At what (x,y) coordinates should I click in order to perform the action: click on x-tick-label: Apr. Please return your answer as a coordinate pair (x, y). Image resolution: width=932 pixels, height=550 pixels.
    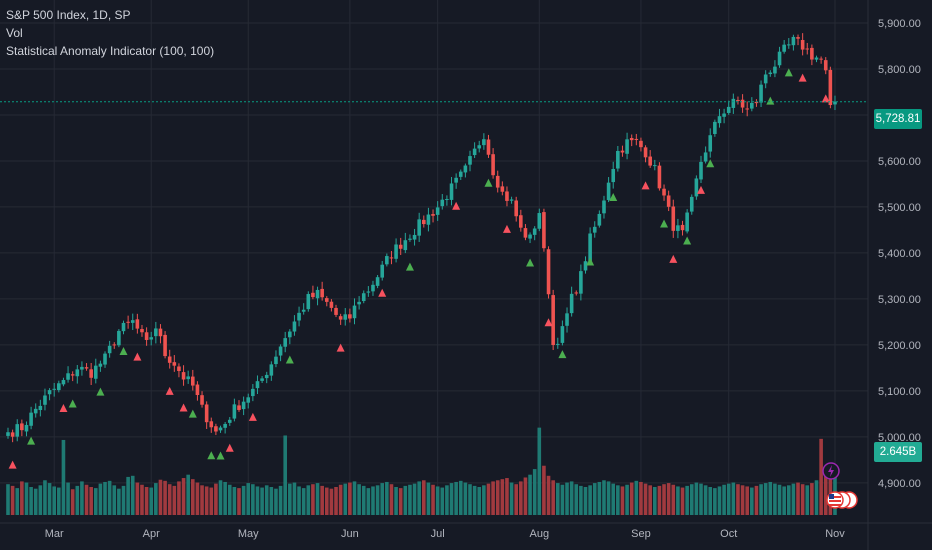
    Looking at the image, I should click on (151, 534).